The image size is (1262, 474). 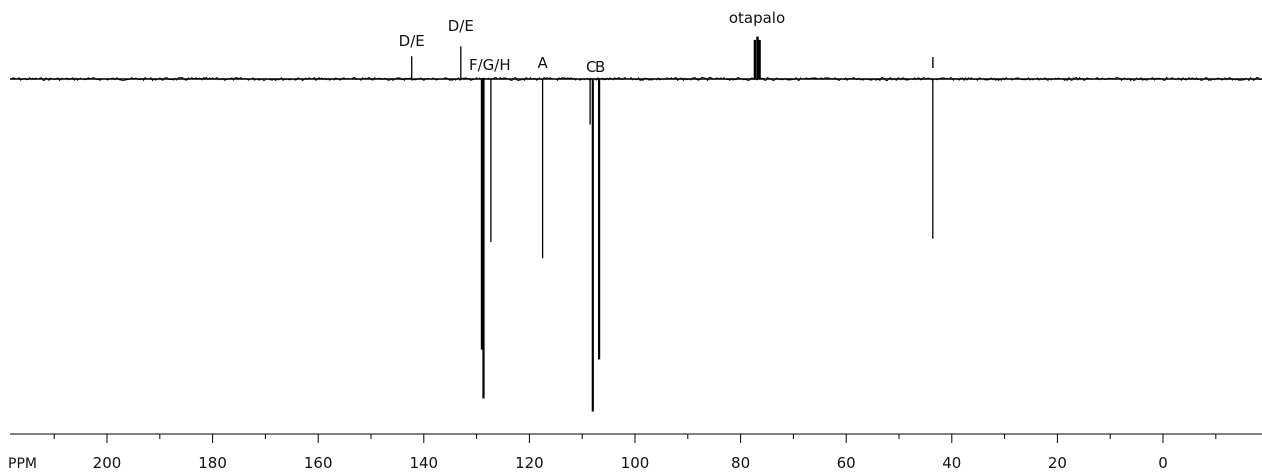 What do you see at coordinates (107, 463) in the screenshot?
I see `x-tick-label: 200` at bounding box center [107, 463].